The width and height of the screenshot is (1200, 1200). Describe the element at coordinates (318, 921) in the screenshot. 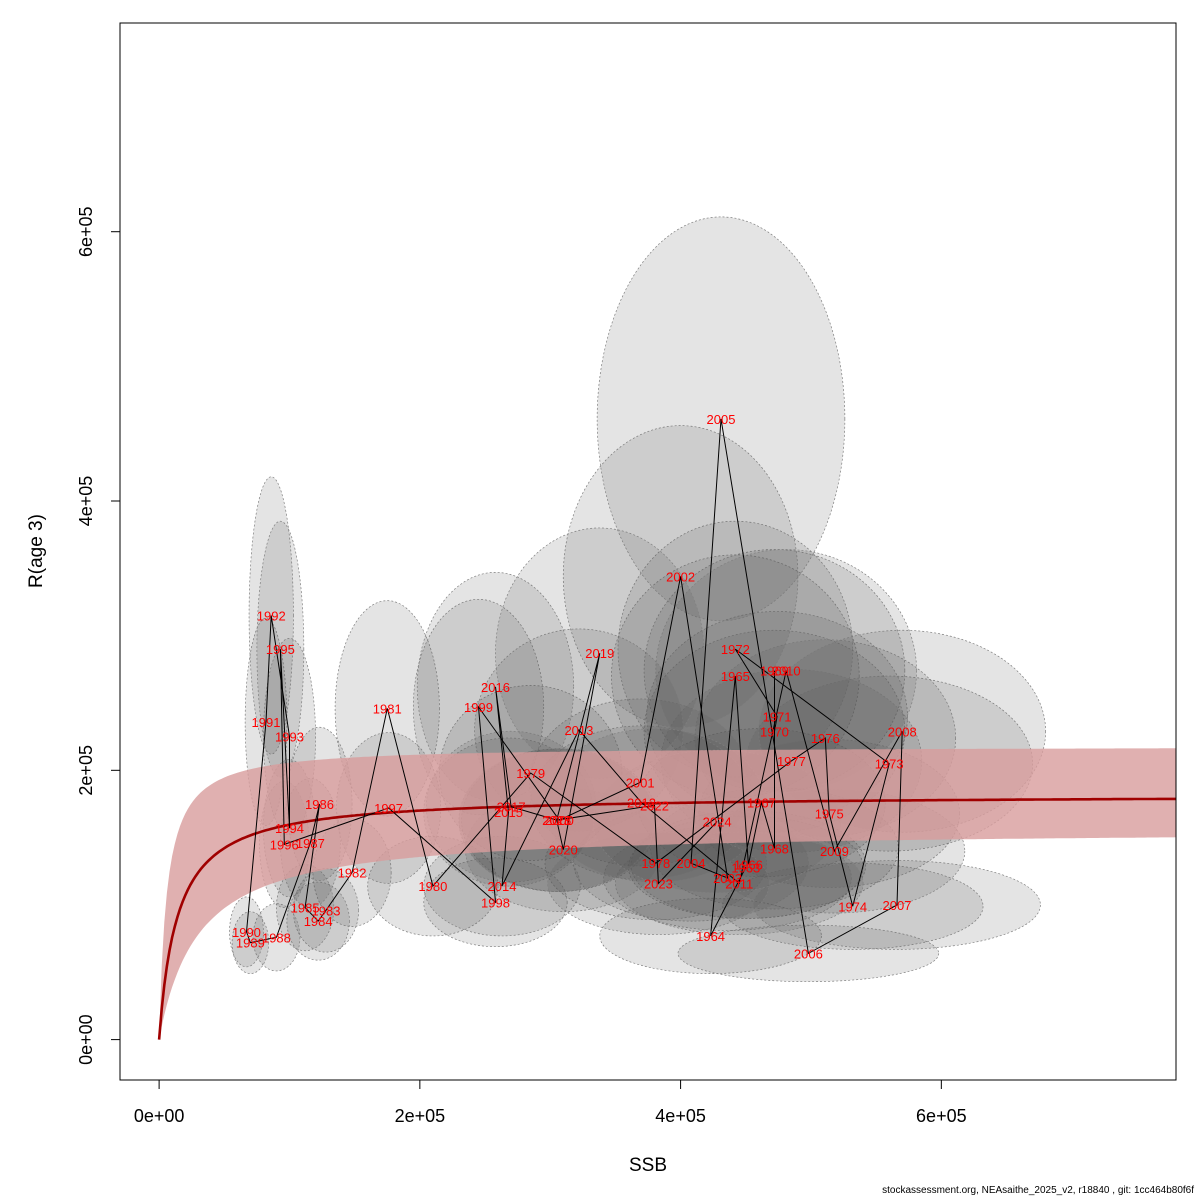

I see `year-label-1984: 1984` at that location.